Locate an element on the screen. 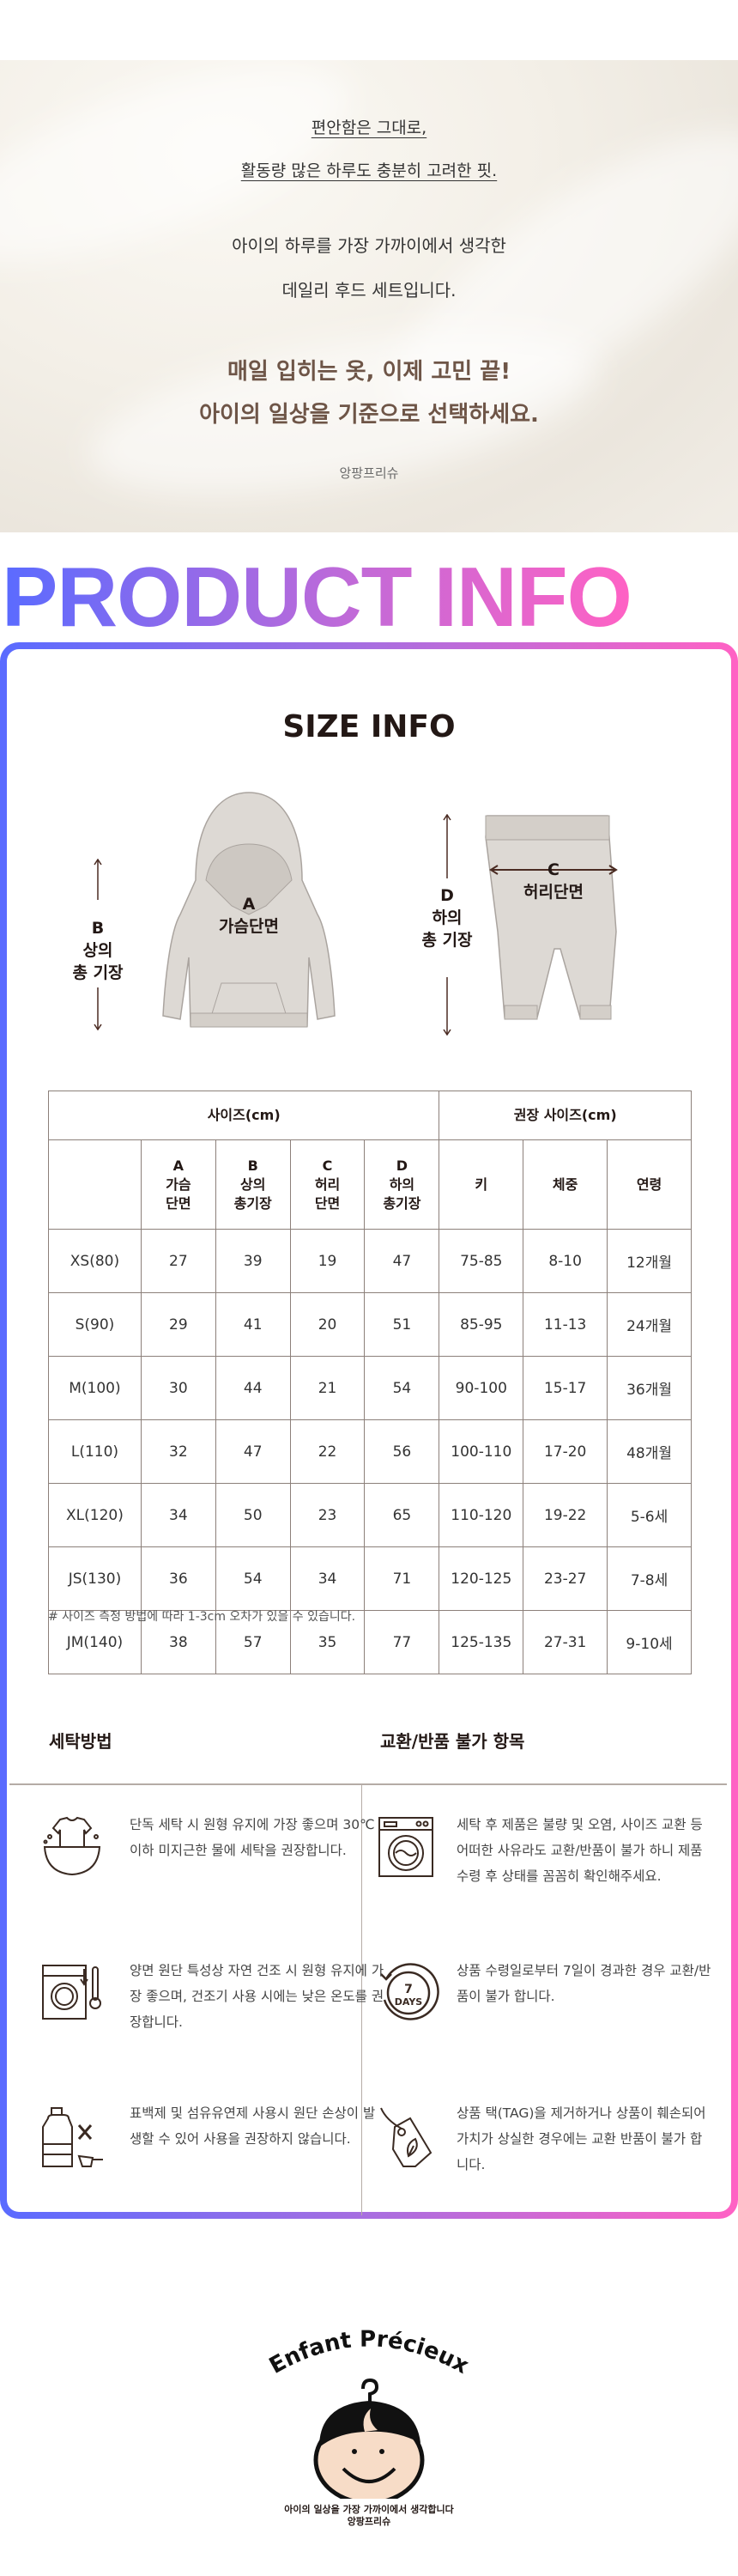 This screenshot has height=2576, width=738. column-header: A 가슴 단면 is located at coordinates (178, 1184).